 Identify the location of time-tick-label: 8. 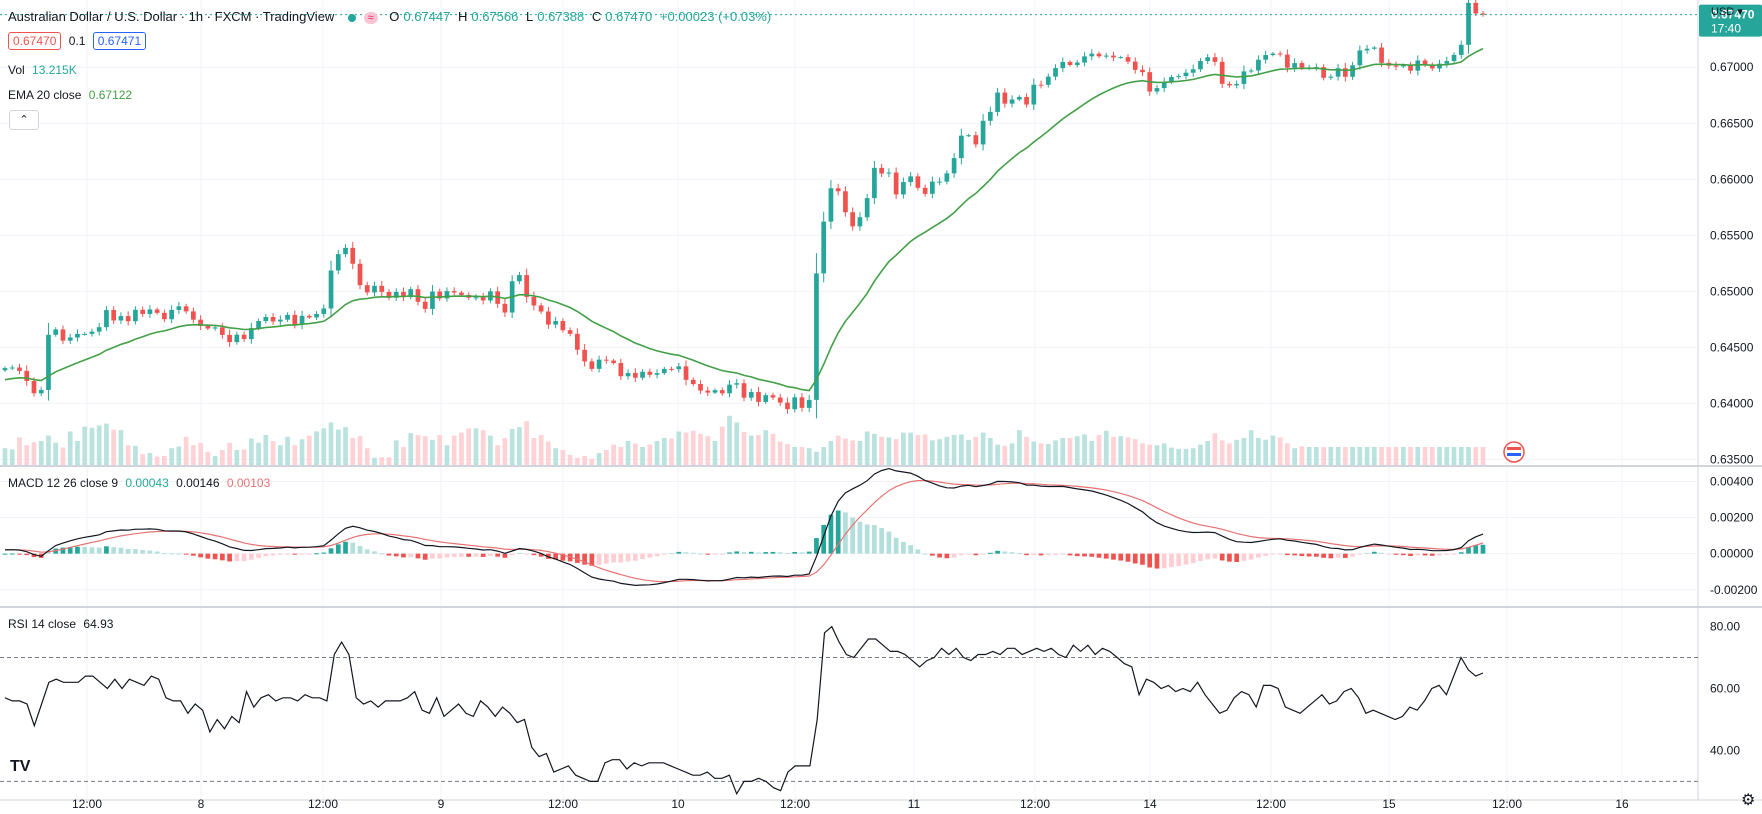
(201, 804).